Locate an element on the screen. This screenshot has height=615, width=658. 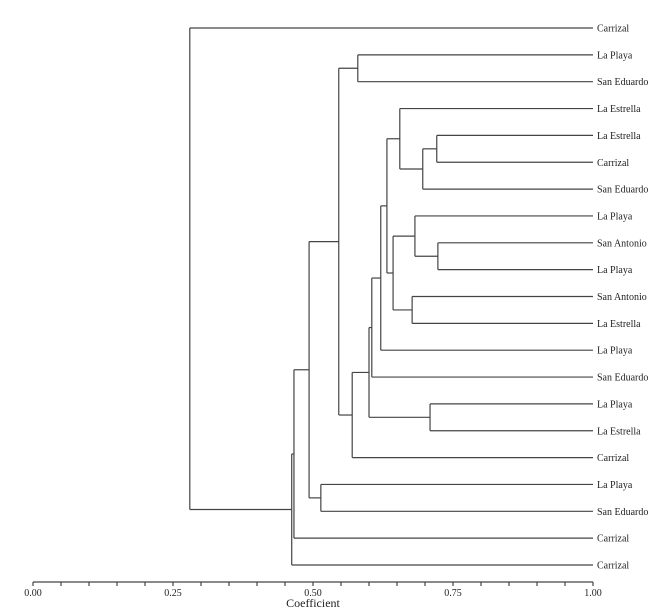
x-tick-label: 0.75 is located at coordinates (453, 593).